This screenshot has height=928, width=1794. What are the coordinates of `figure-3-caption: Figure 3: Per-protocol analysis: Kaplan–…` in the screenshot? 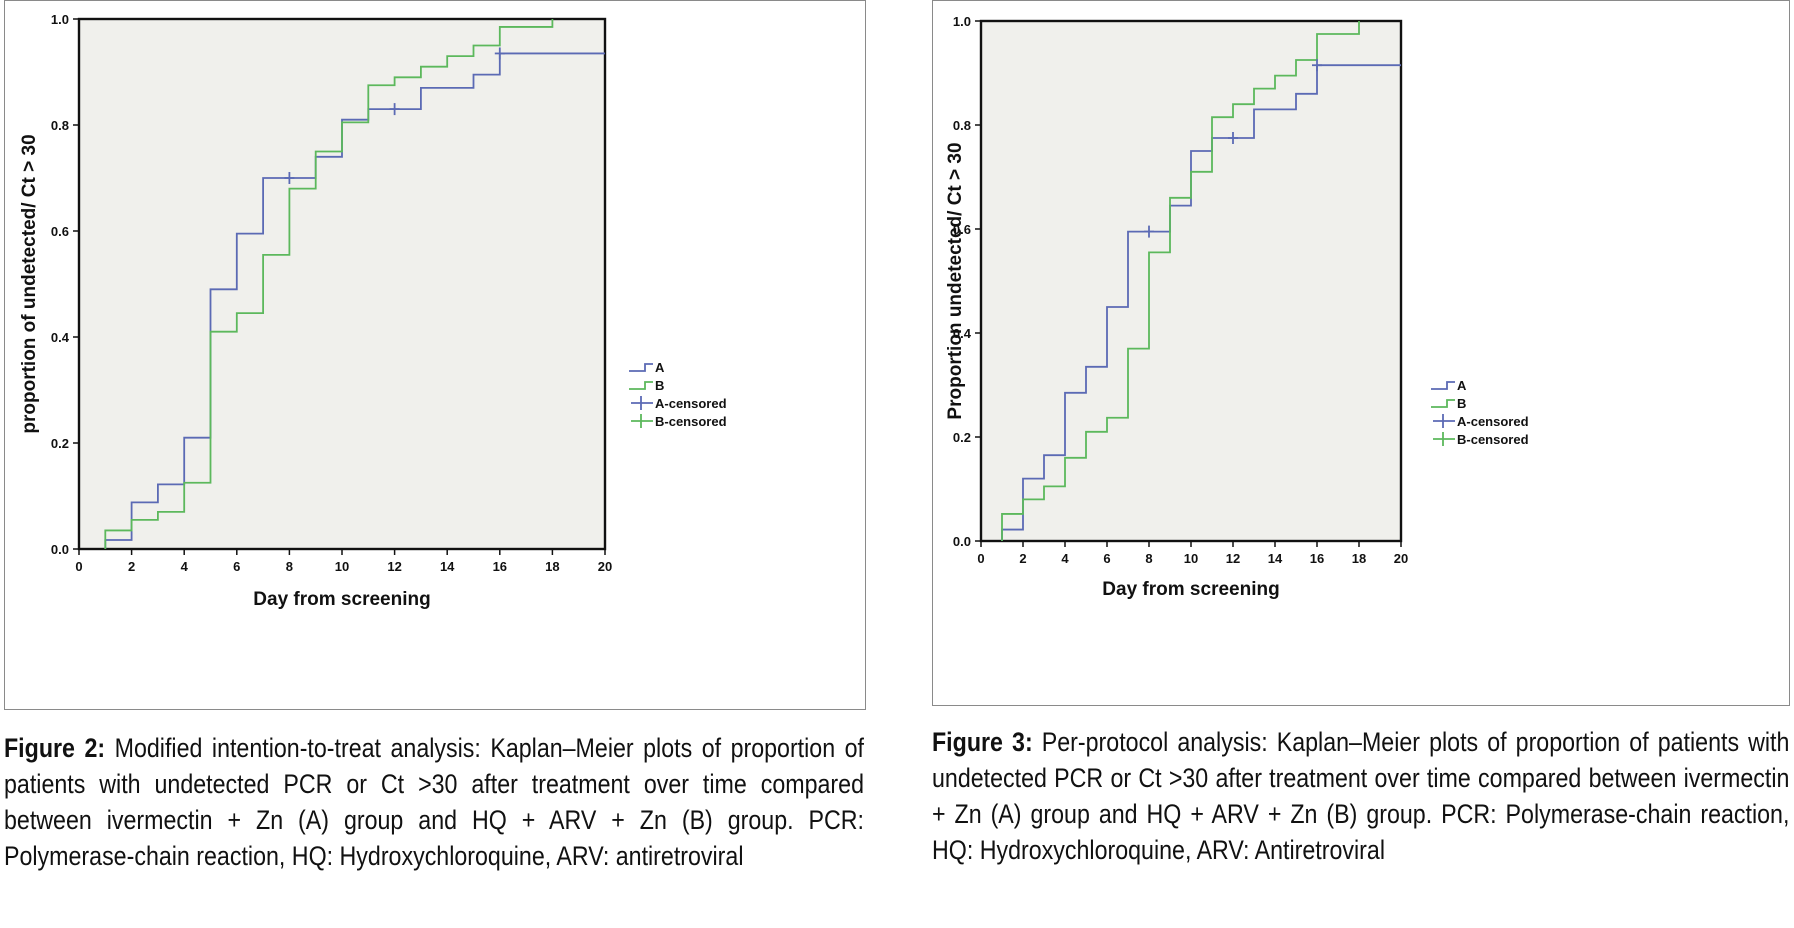 It's located at (1360, 796).